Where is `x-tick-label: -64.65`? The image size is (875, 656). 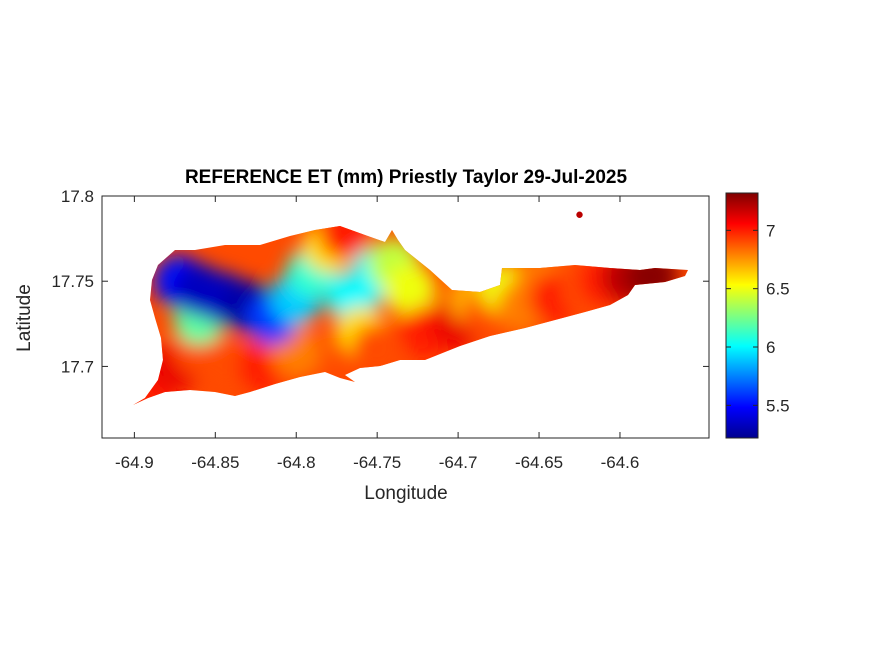
x-tick-label: -64.65 is located at coordinates (539, 462).